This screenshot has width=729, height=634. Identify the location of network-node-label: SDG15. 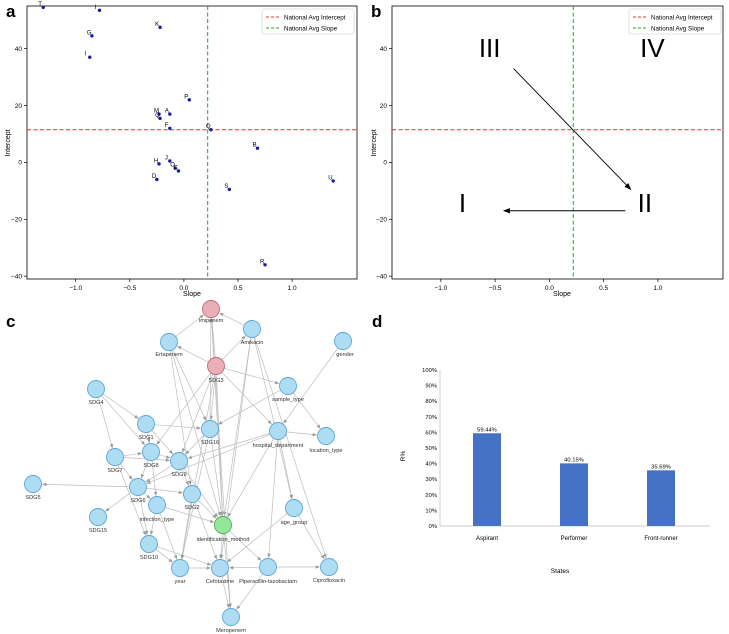
(98, 531).